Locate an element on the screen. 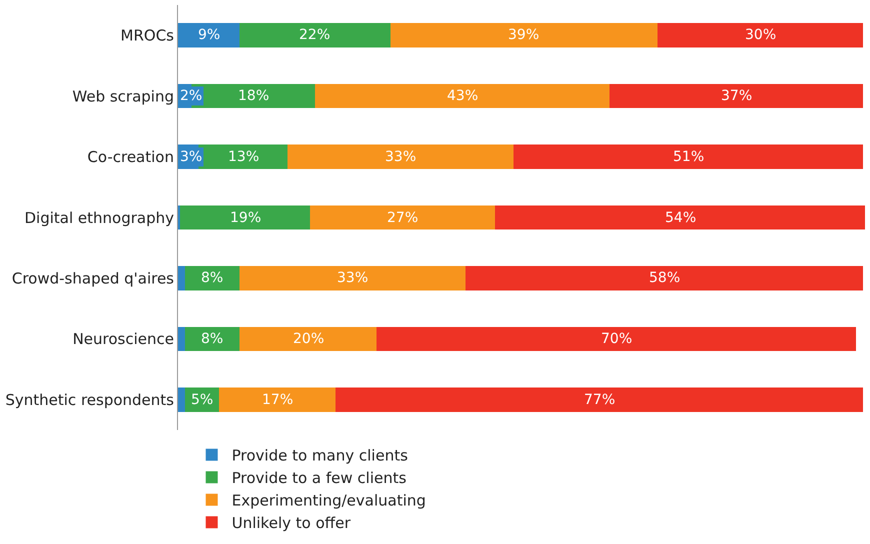 This screenshot has width=870, height=544. data-label: 13% is located at coordinates (244, 157).